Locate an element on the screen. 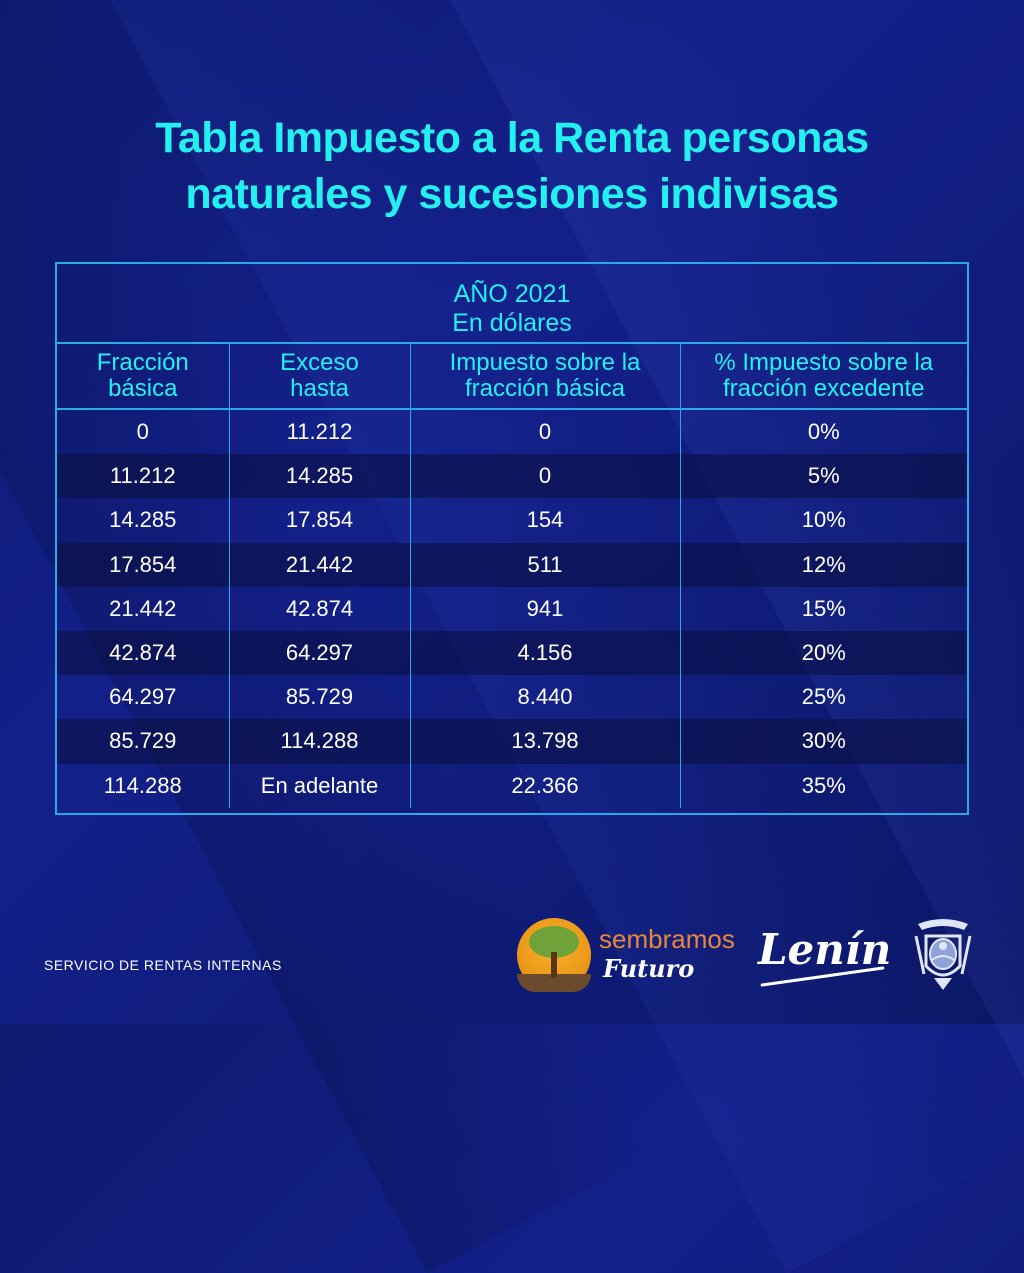 The image size is (1024, 1273). cell-fraccion-basica: 42.874 is located at coordinates (143, 653).